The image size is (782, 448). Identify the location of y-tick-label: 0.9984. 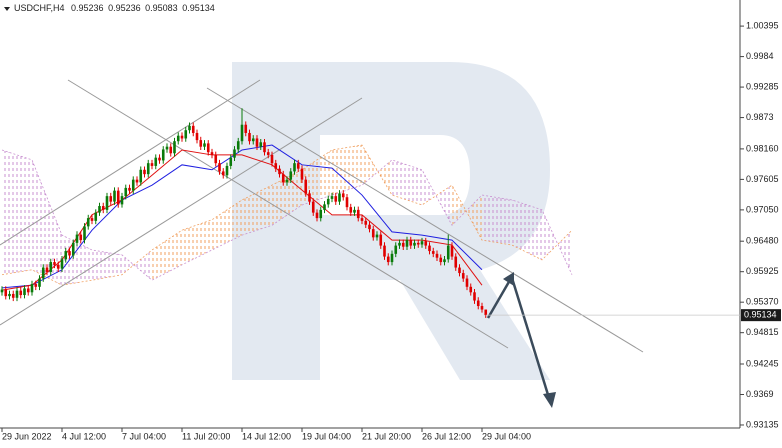
(760, 56).